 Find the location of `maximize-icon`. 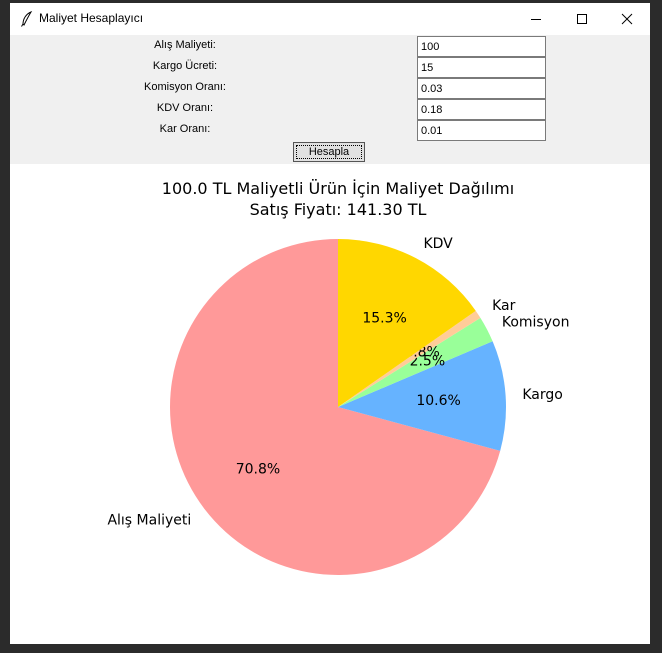

maximize-icon is located at coordinates (582, 19).